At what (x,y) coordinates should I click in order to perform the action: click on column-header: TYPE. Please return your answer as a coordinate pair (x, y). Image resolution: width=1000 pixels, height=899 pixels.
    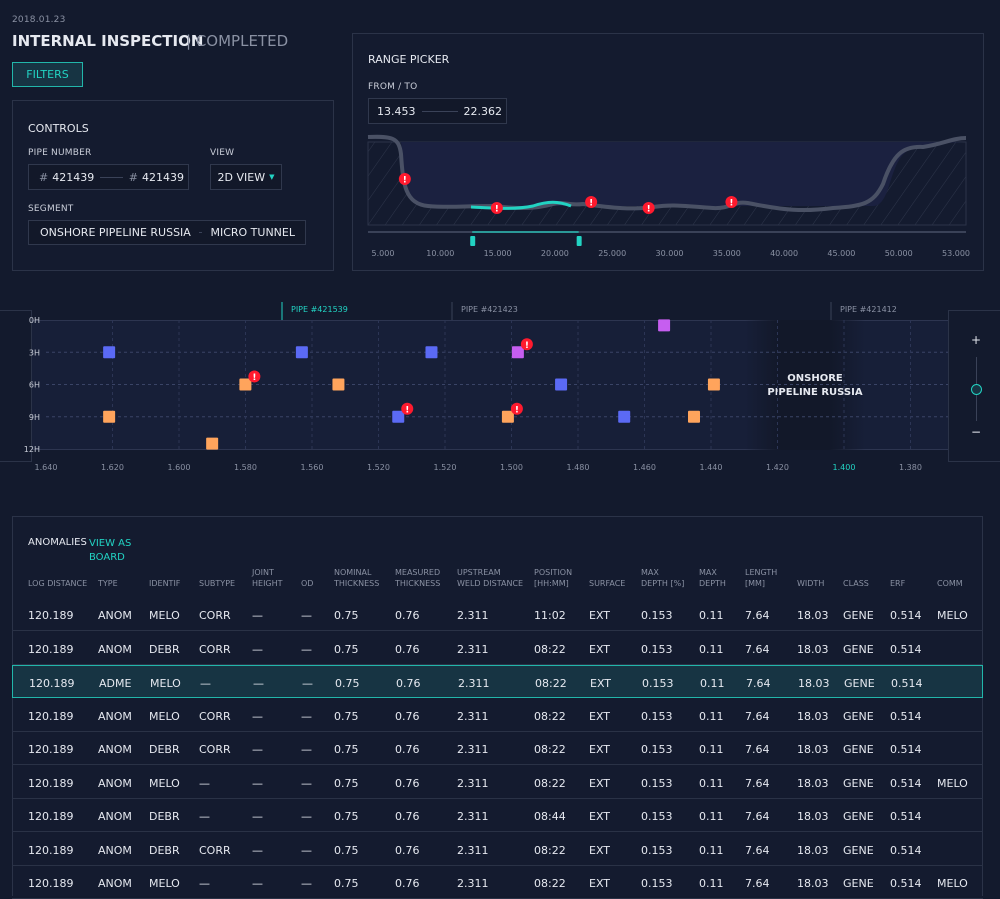
    Looking at the image, I should click on (108, 583).